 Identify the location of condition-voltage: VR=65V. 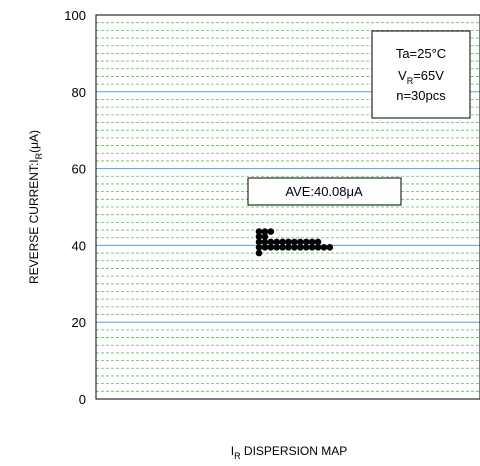
(421, 77).